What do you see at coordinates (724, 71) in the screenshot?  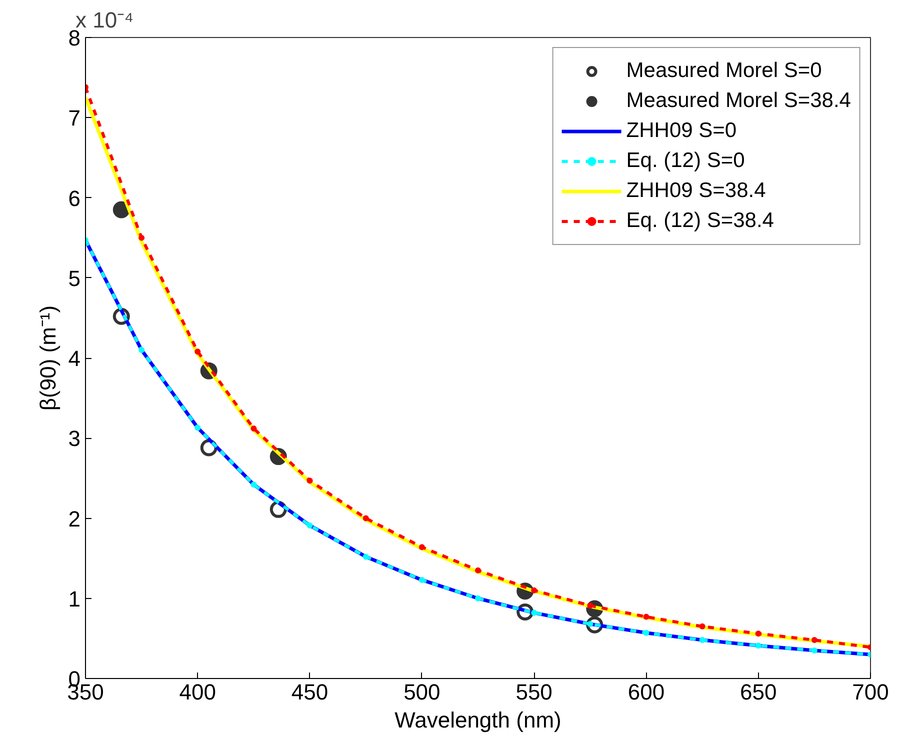 I see `legend-label: Measured Morel S=0` at bounding box center [724, 71].